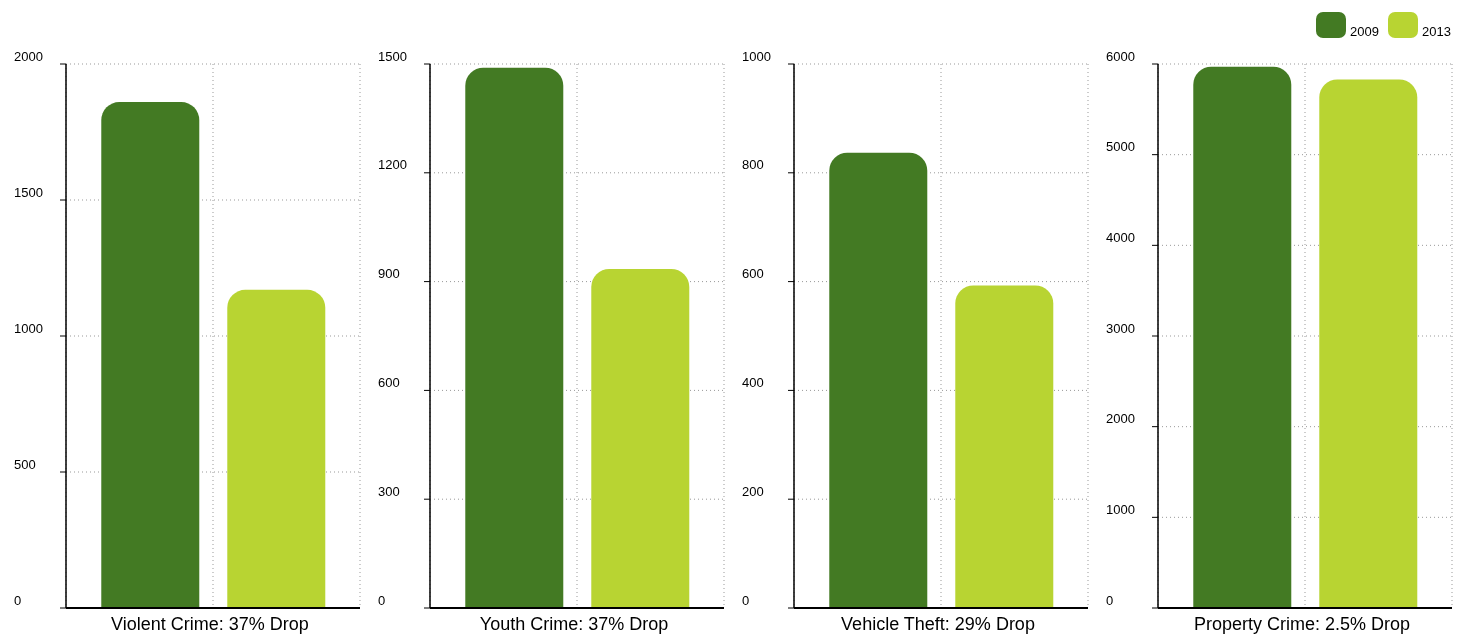 This screenshot has width=1472, height=641. Describe the element at coordinates (574, 624) in the screenshot. I see `x-axis-title: Youth Crime: 37% Drop` at that location.